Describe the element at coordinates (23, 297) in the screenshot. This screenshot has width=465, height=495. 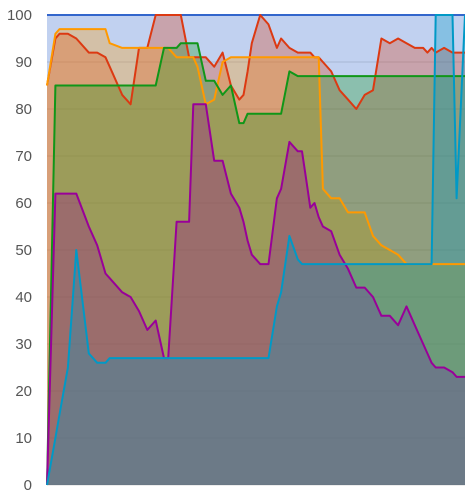
I see `y-tick-label: 40` at that location.